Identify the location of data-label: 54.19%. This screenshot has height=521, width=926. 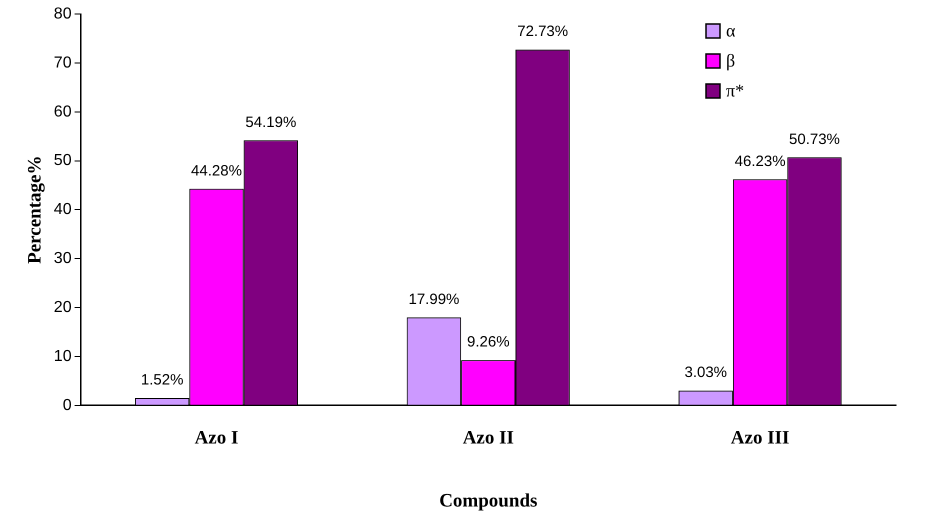
(270, 122).